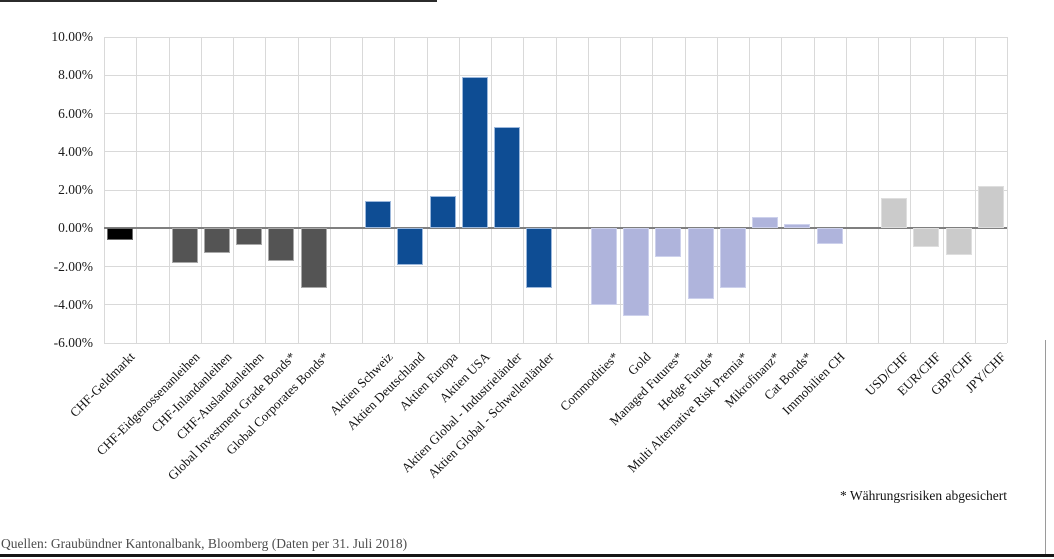 The image size is (1054, 559). I want to click on y-tick-label: 6.00%, so click(75, 113).